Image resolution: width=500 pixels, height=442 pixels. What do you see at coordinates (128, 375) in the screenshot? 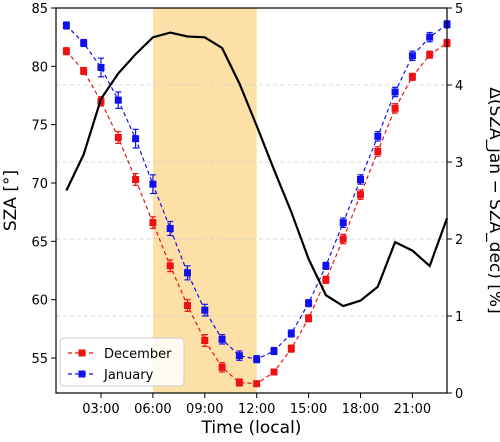
I see `legend-label-january: January` at bounding box center [128, 375].